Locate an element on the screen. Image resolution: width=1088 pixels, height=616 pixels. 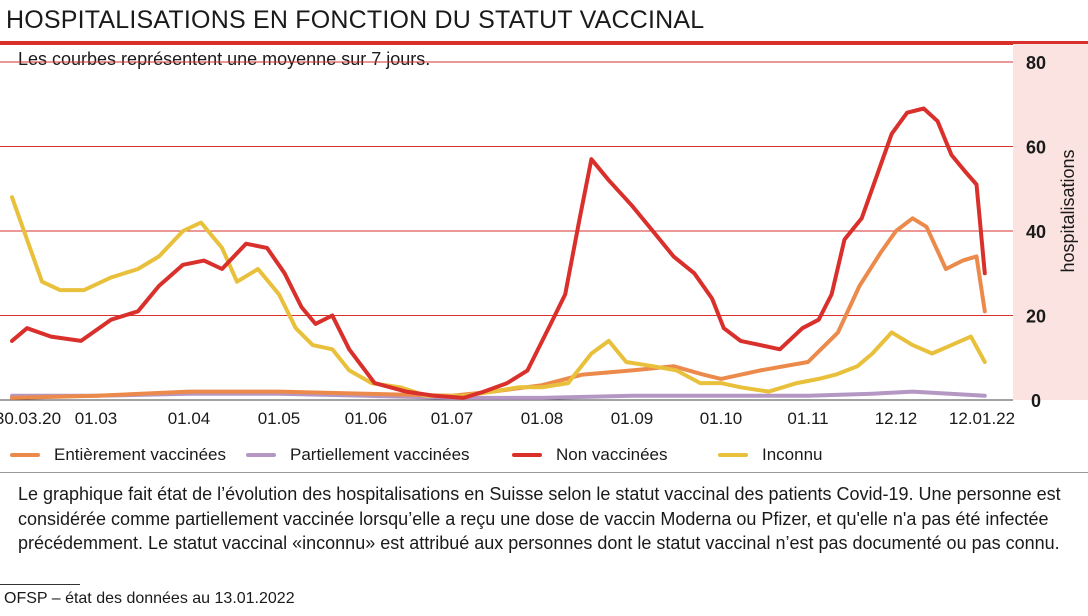
legend-item-non-vaccinees: Non vaccinées is located at coordinates (590, 455).